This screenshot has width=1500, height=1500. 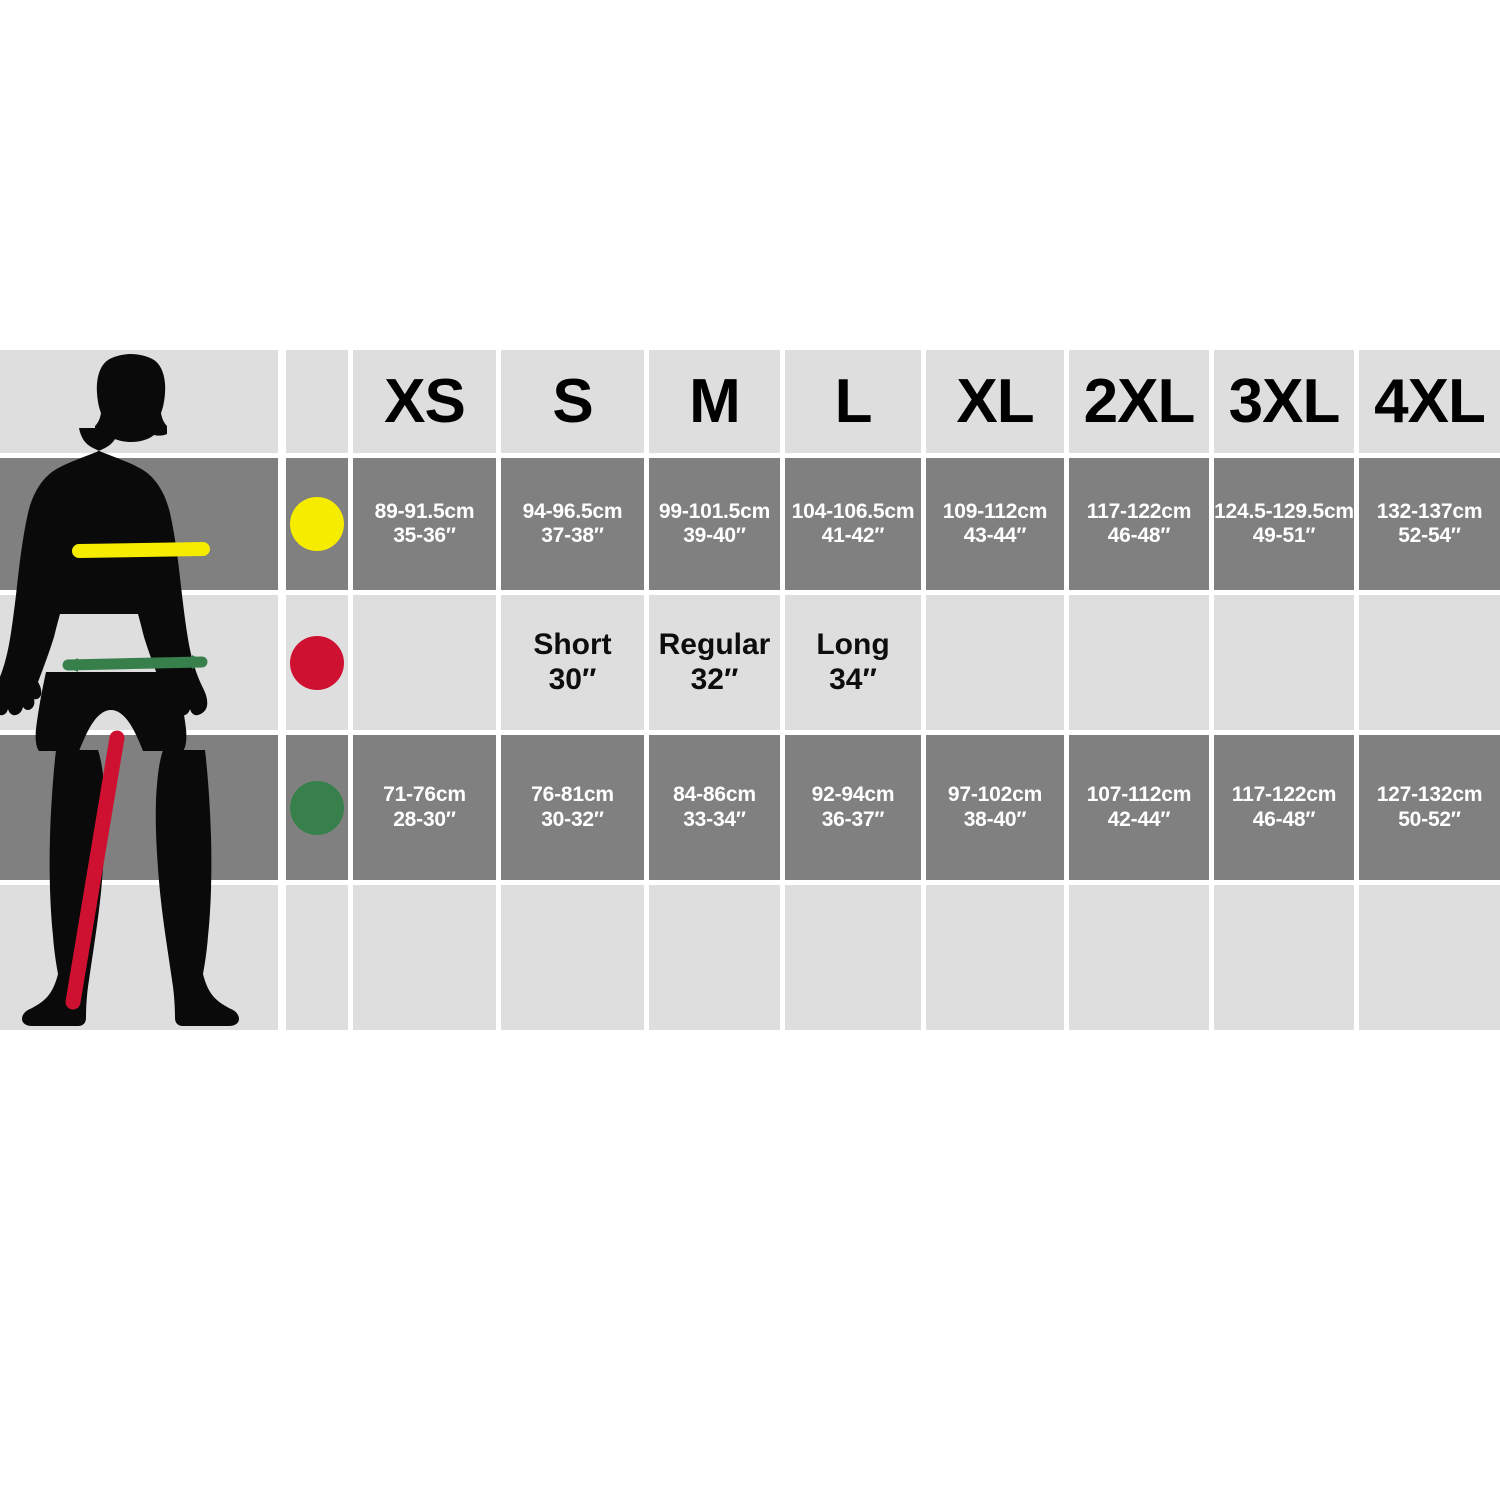 What do you see at coordinates (714, 795) in the screenshot?
I see `measure-cm: 84-86cm` at bounding box center [714, 795].